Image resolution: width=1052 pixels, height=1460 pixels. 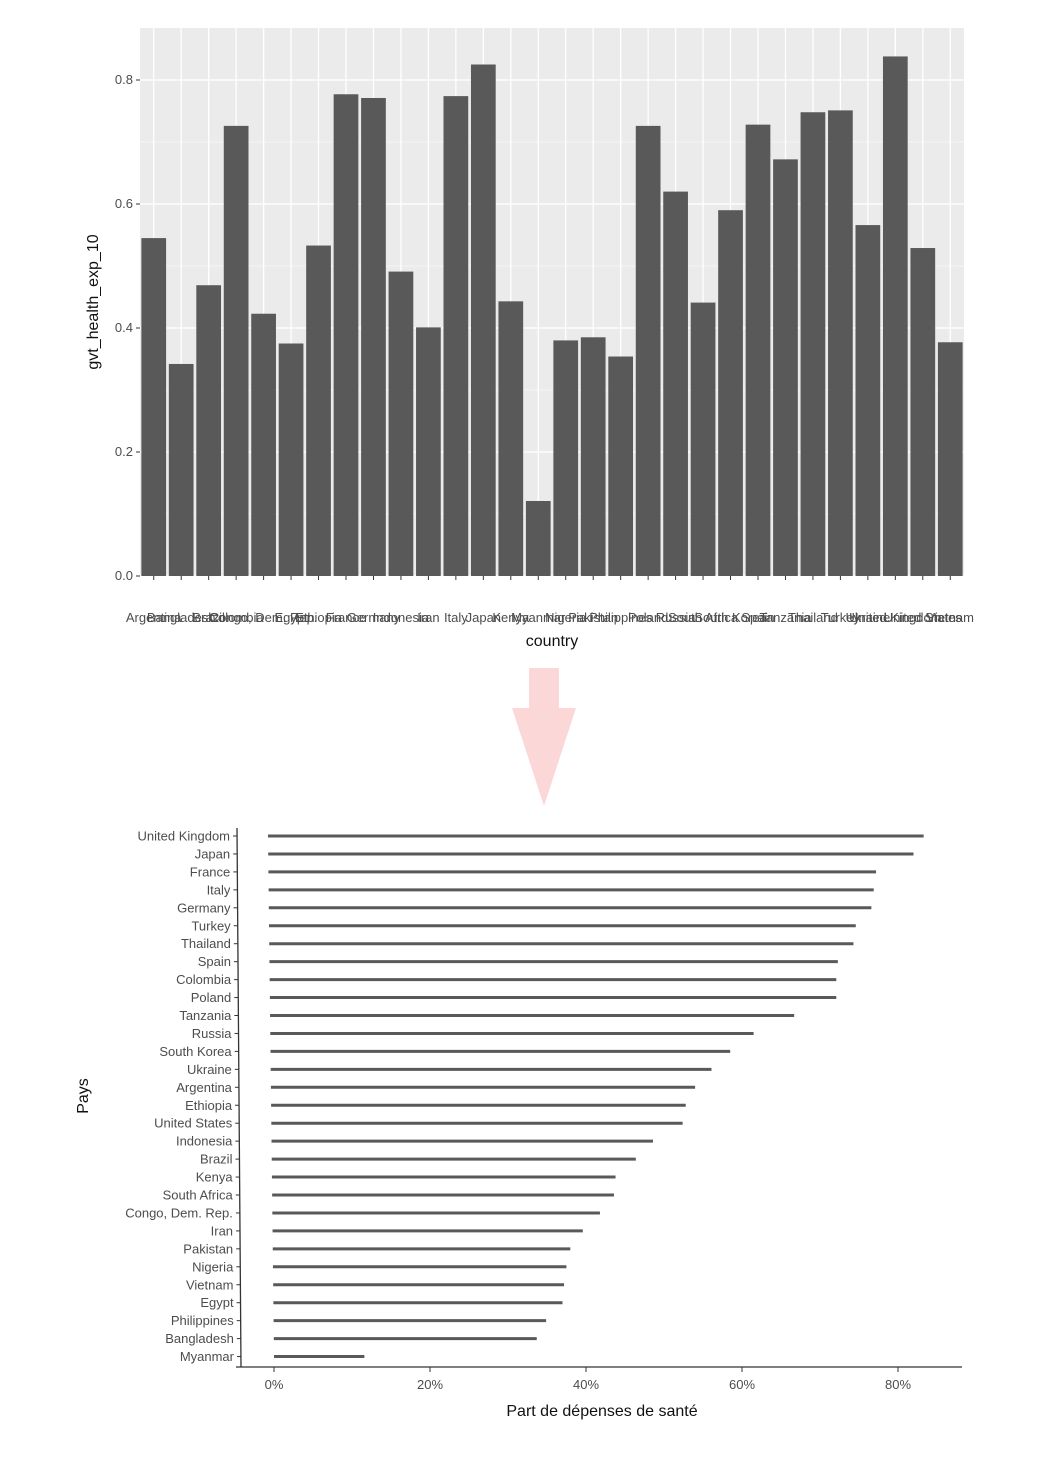 I want to click on y-tick-label: Poland, so click(x=211, y=997).